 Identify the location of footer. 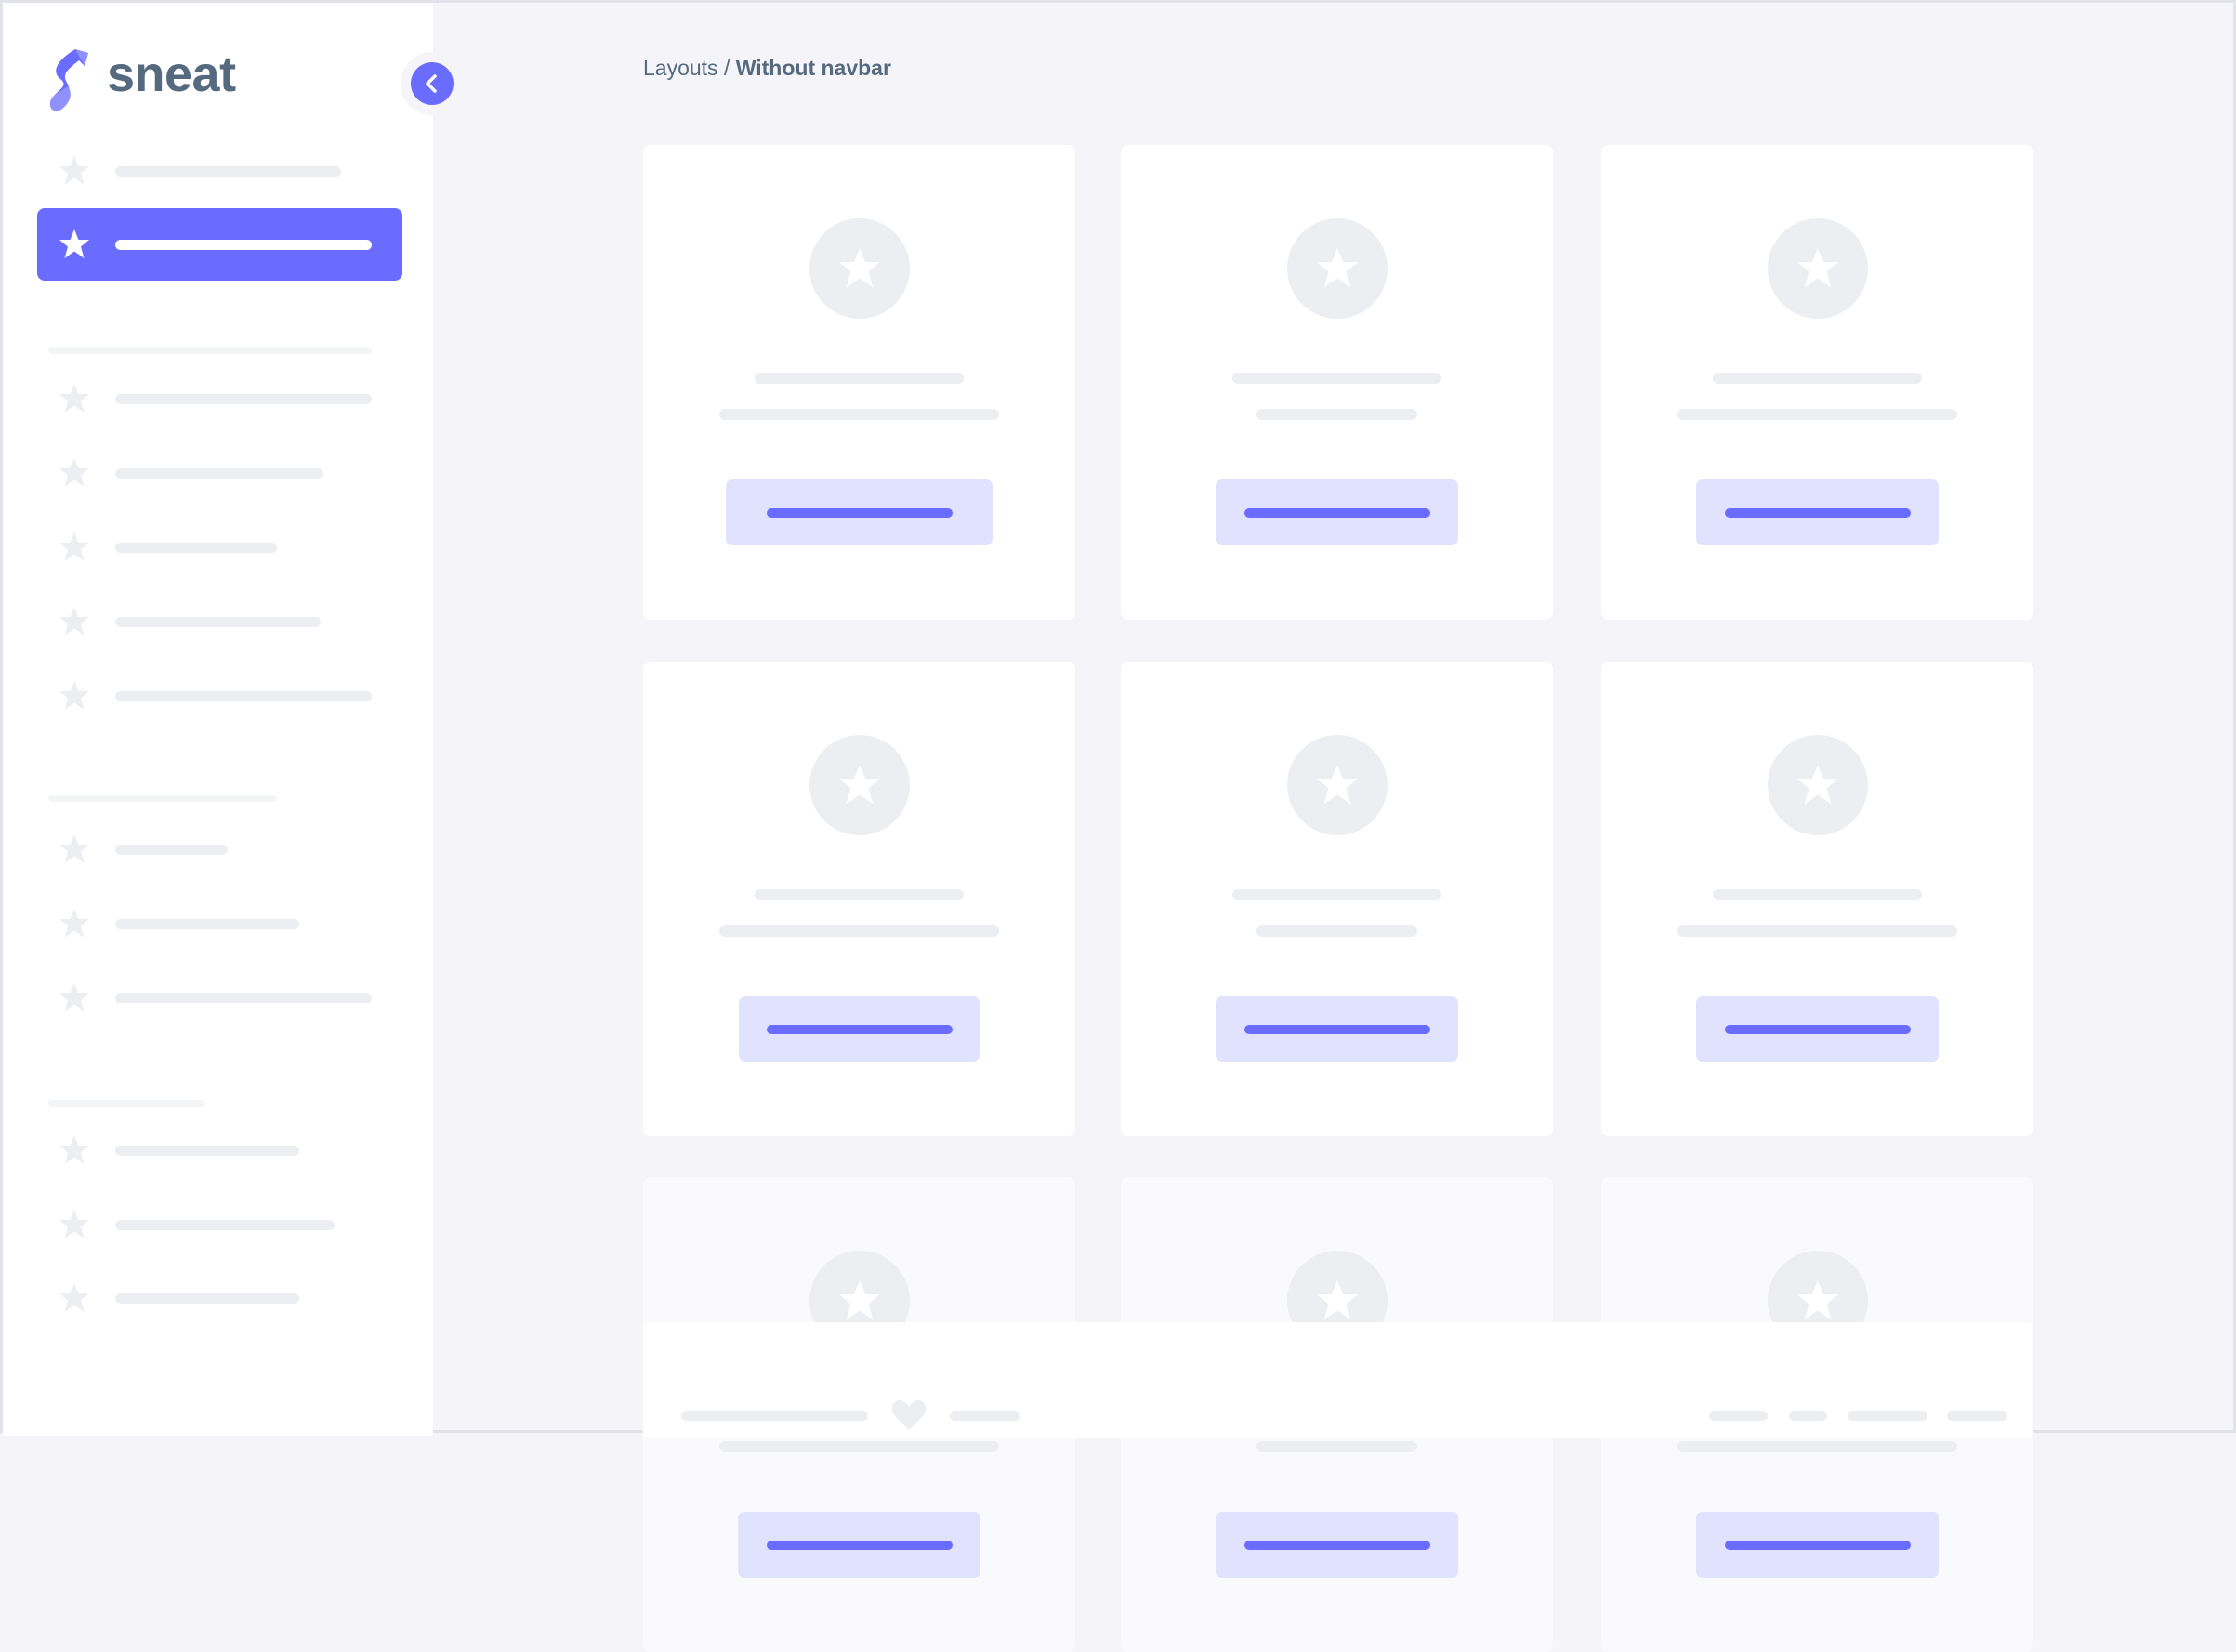
(1337, 1380).